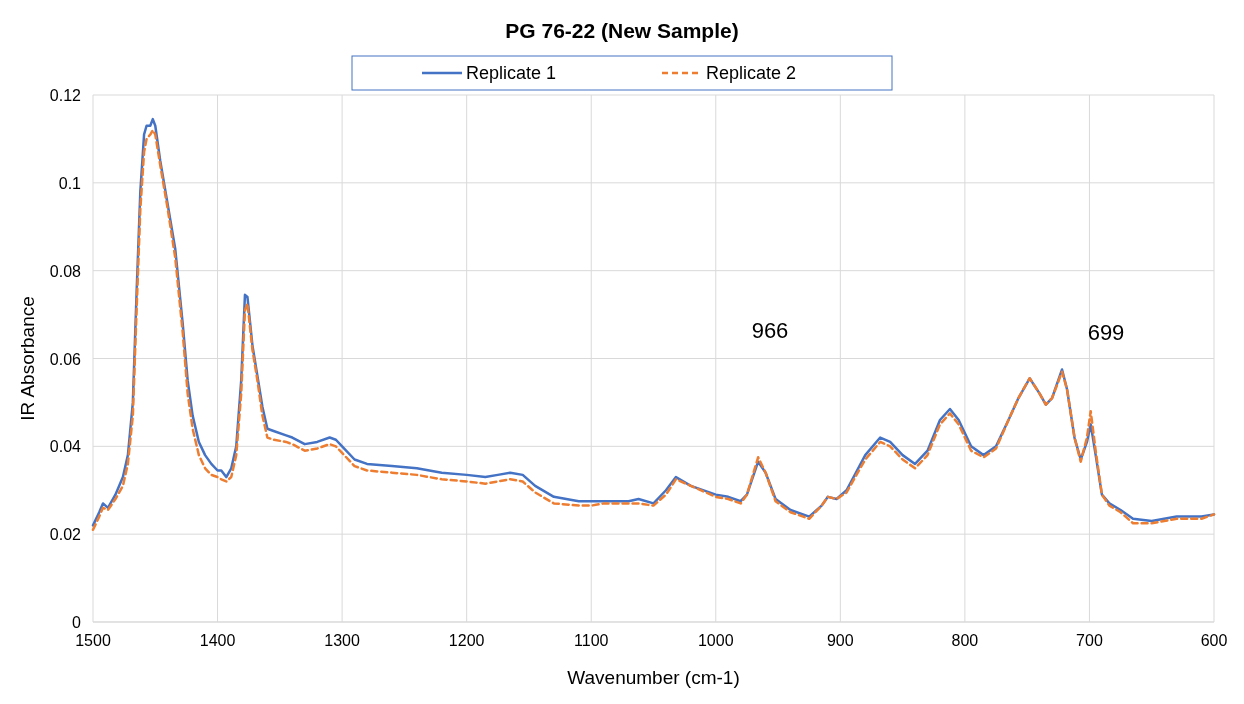 Image resolution: width=1244 pixels, height=704 pixels. Describe the element at coordinates (751, 73) in the screenshot. I see `legend-label: Replicate 2` at that location.